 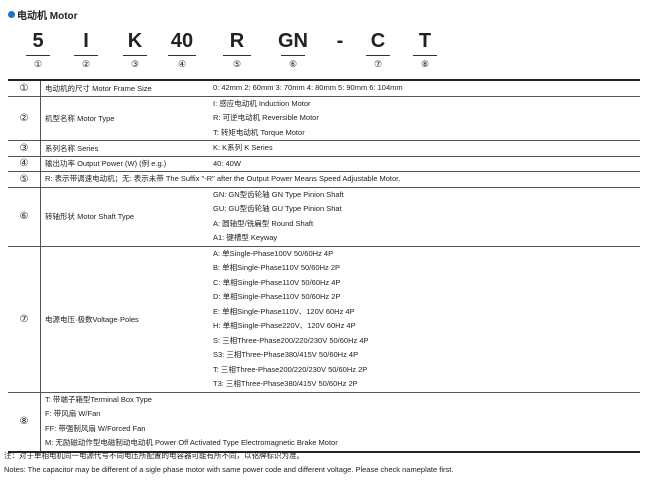 What do you see at coordinates (245, 237) in the screenshot?
I see `row-value: A1: 键槽型 Keyway` at bounding box center [245, 237].